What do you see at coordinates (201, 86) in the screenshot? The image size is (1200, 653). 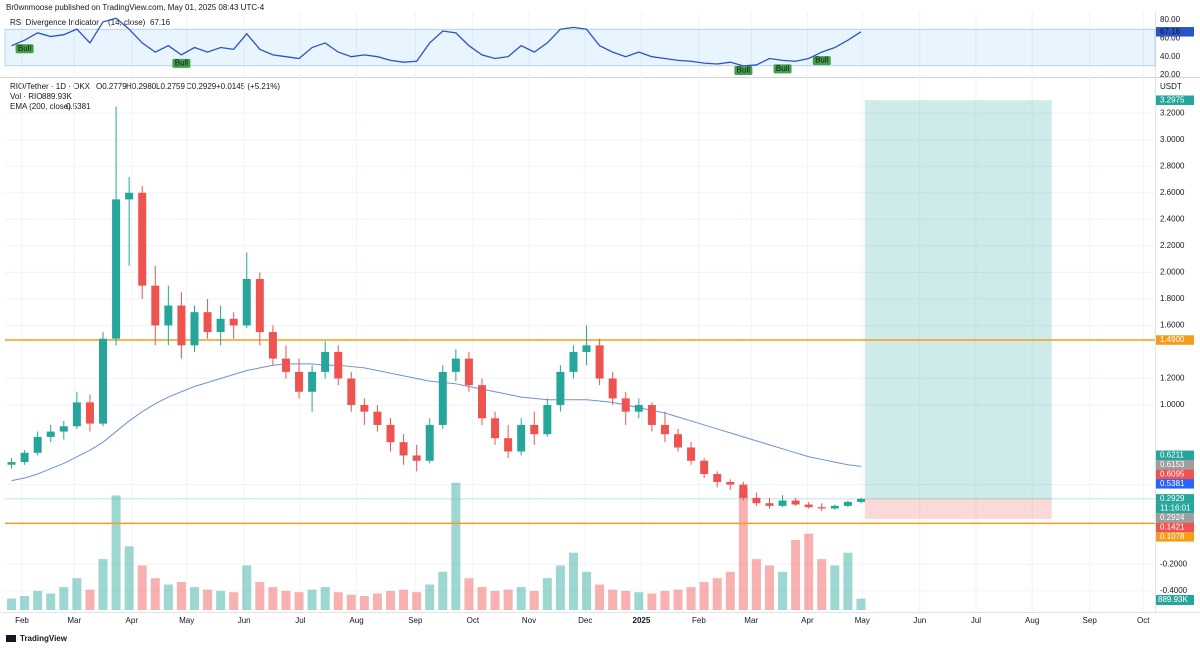 I see `ohlc-c: C0.2929` at bounding box center [201, 86].